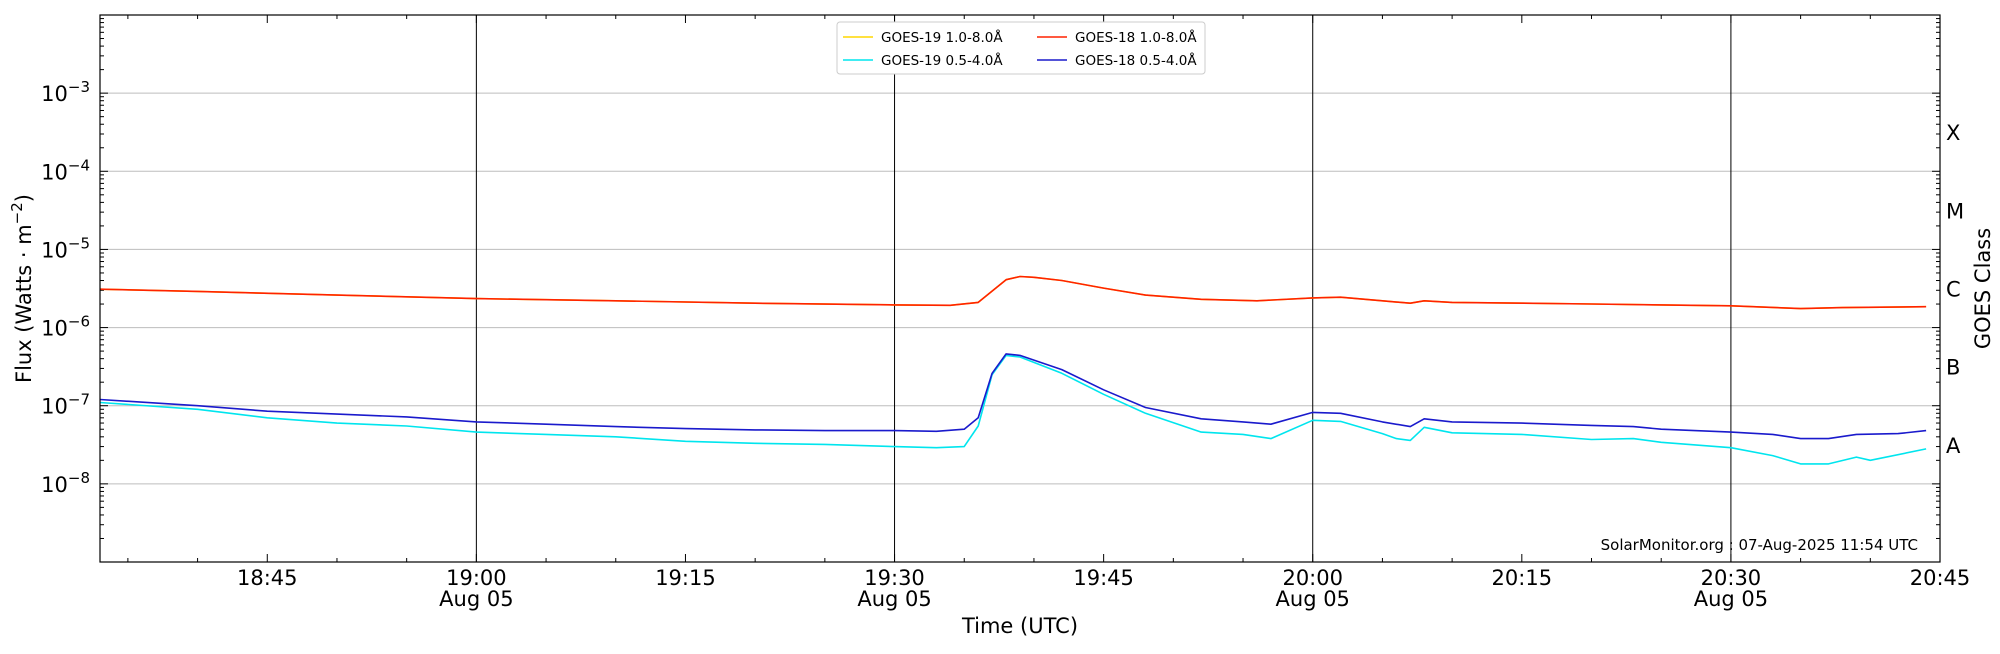  What do you see at coordinates (22, 288) in the screenshot?
I see `y-axis-title: Flux (Watts · m−2)` at bounding box center [22, 288].